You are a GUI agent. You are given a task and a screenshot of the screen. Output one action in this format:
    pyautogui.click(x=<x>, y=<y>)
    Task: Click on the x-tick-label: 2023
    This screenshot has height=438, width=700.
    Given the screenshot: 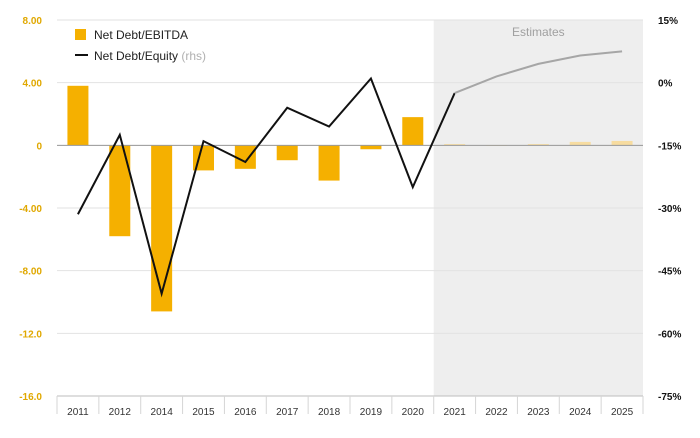 What is the action you would take?
    pyautogui.click(x=538, y=412)
    